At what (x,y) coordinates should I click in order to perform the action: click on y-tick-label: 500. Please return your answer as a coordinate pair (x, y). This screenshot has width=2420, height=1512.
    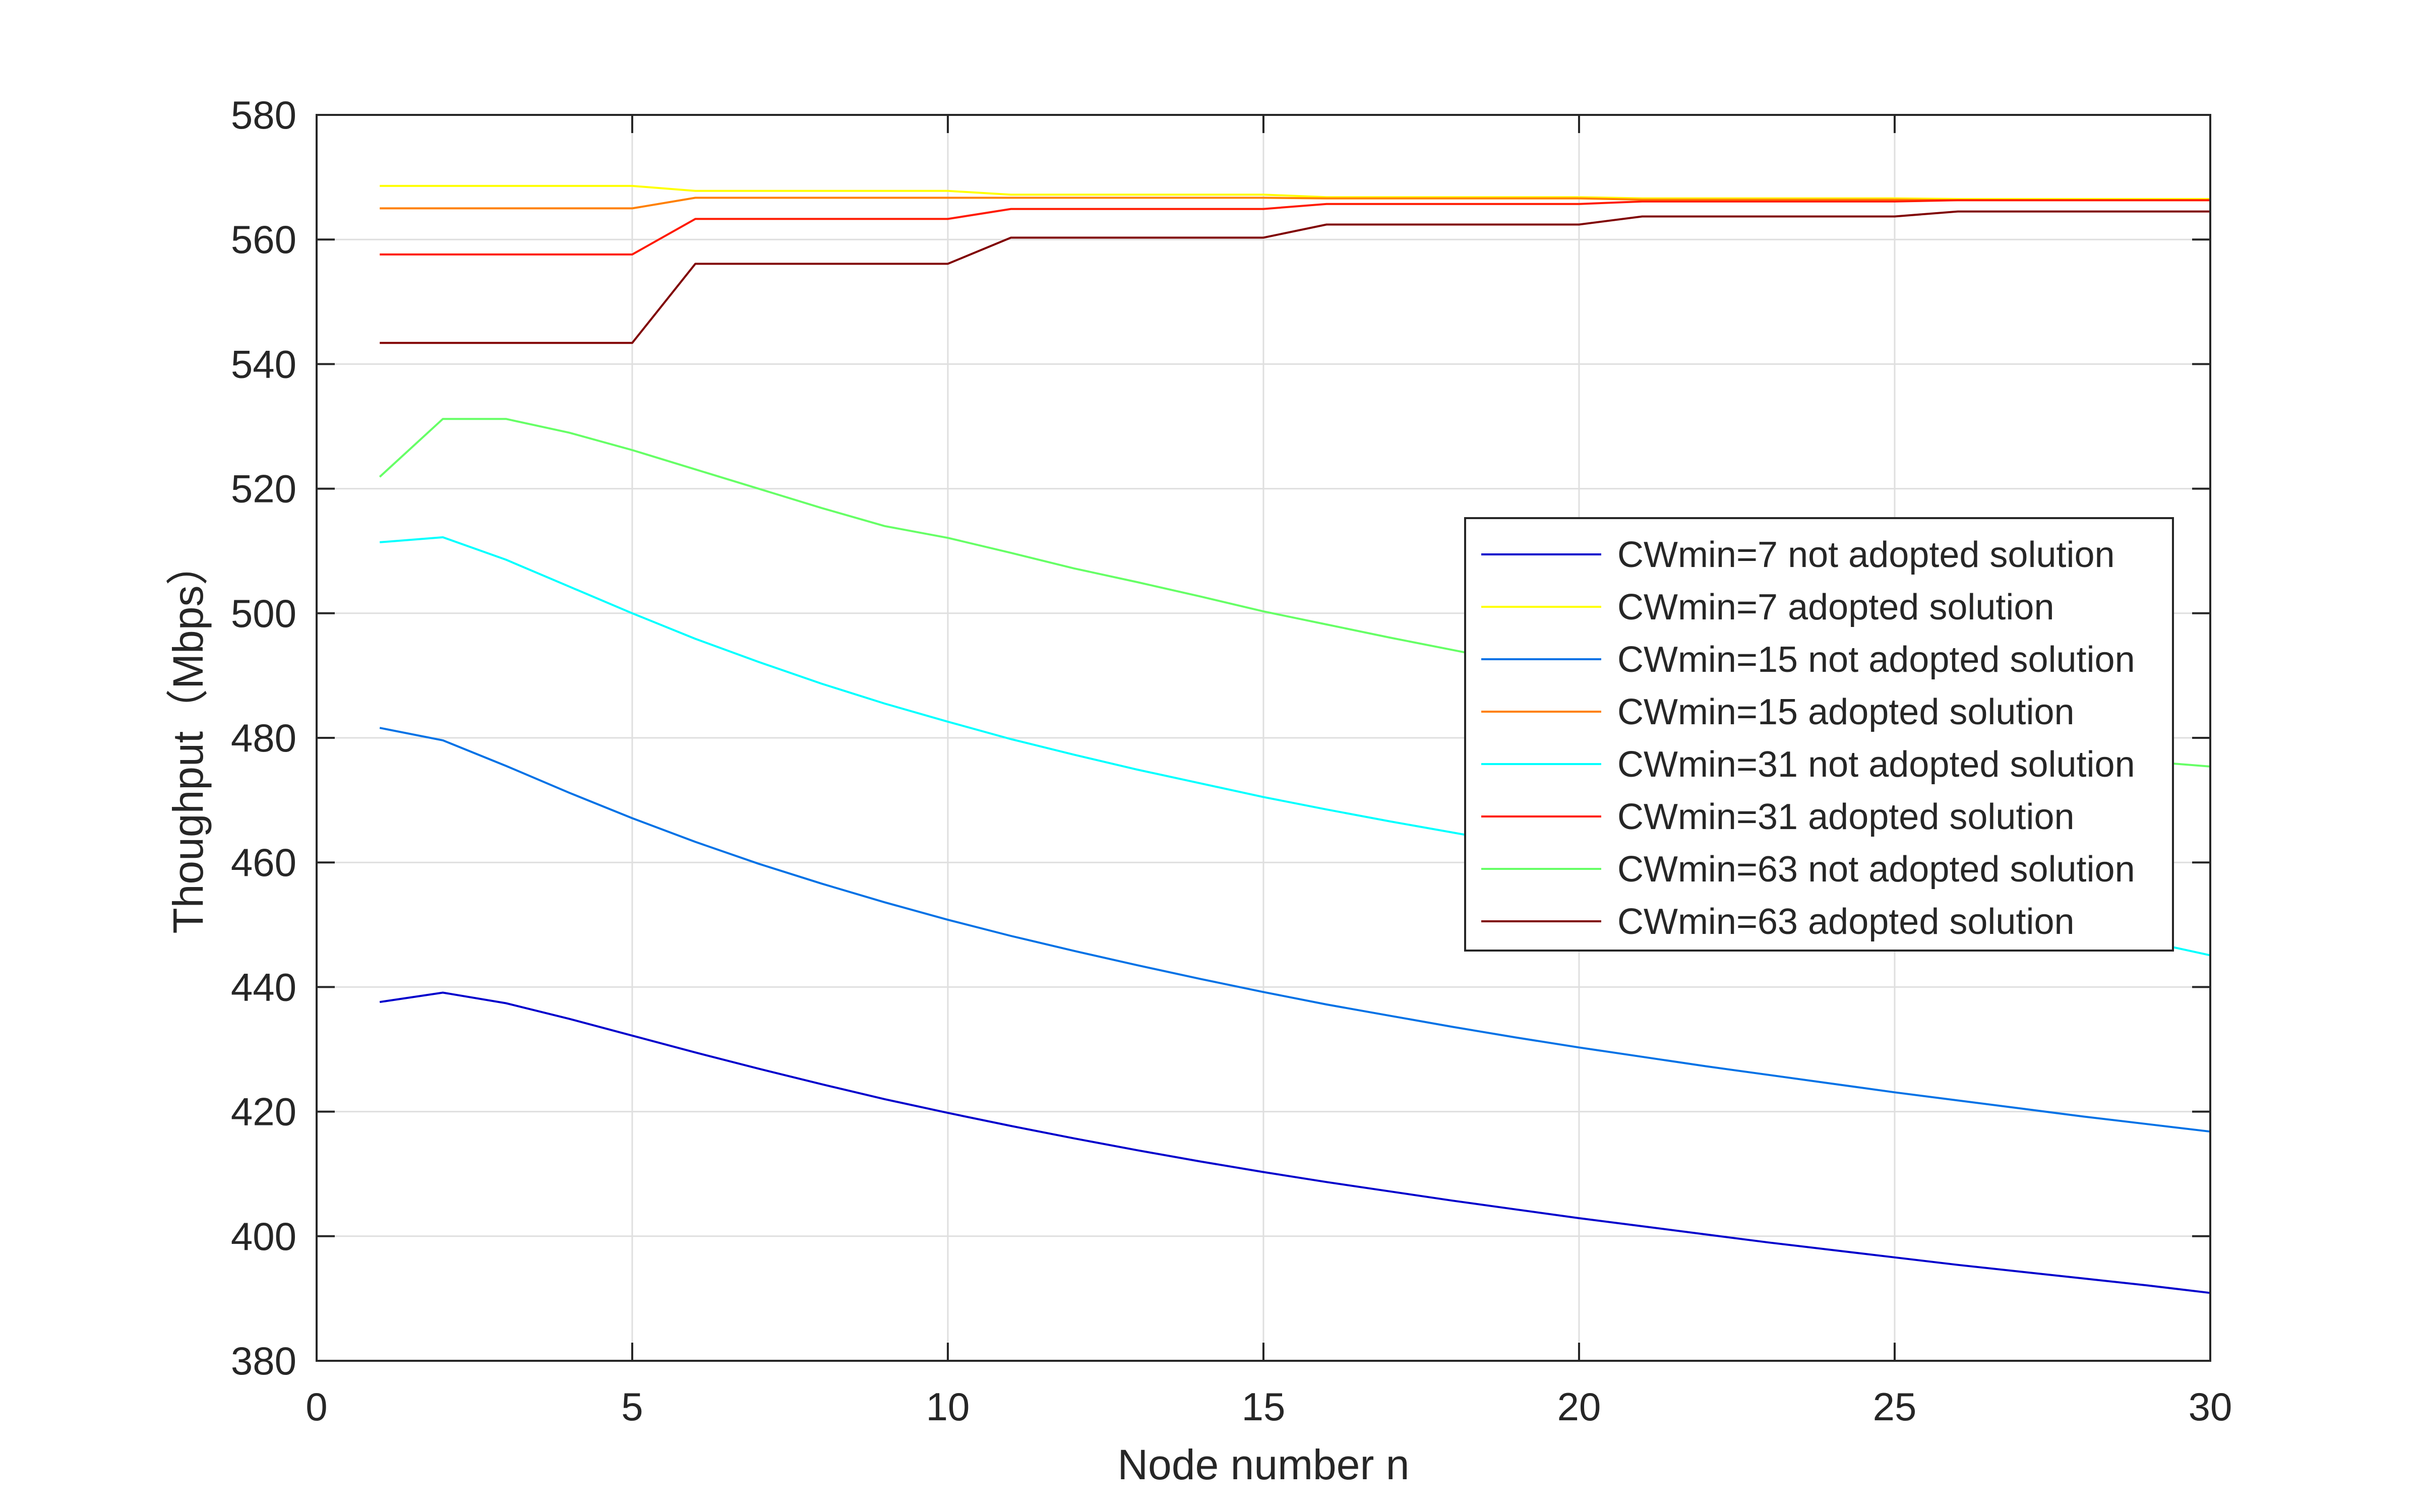
    Looking at the image, I should click on (263, 613).